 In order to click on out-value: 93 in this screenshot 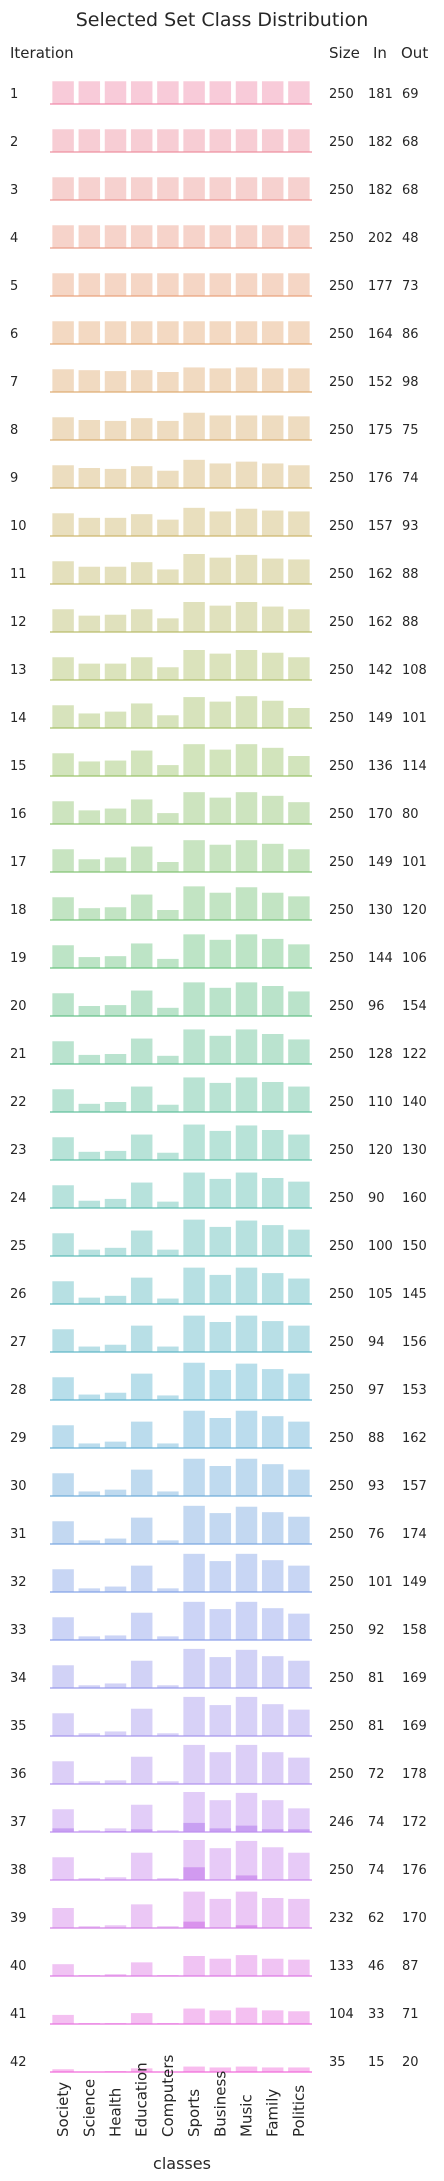, I will do `click(410, 526)`.